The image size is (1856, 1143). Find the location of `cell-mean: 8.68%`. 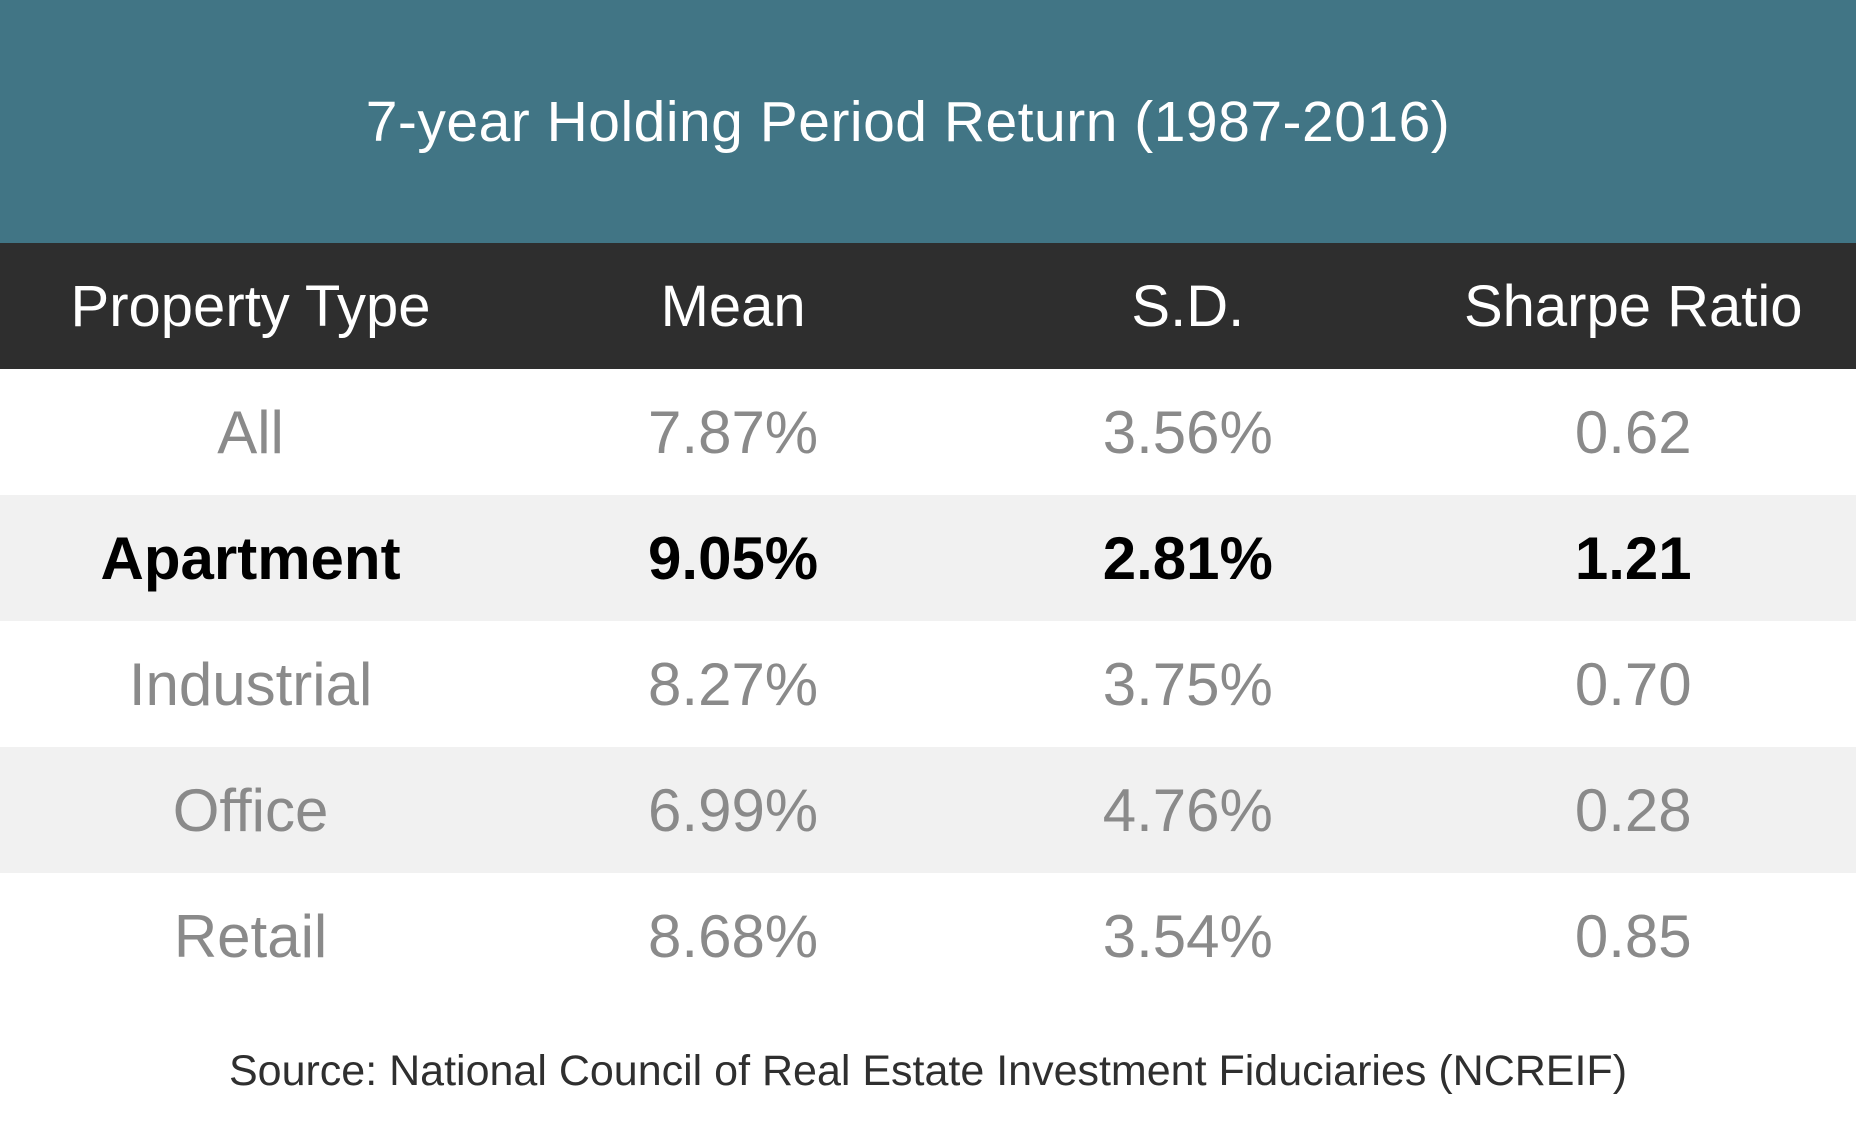

cell-mean: 8.68% is located at coordinates (733, 936).